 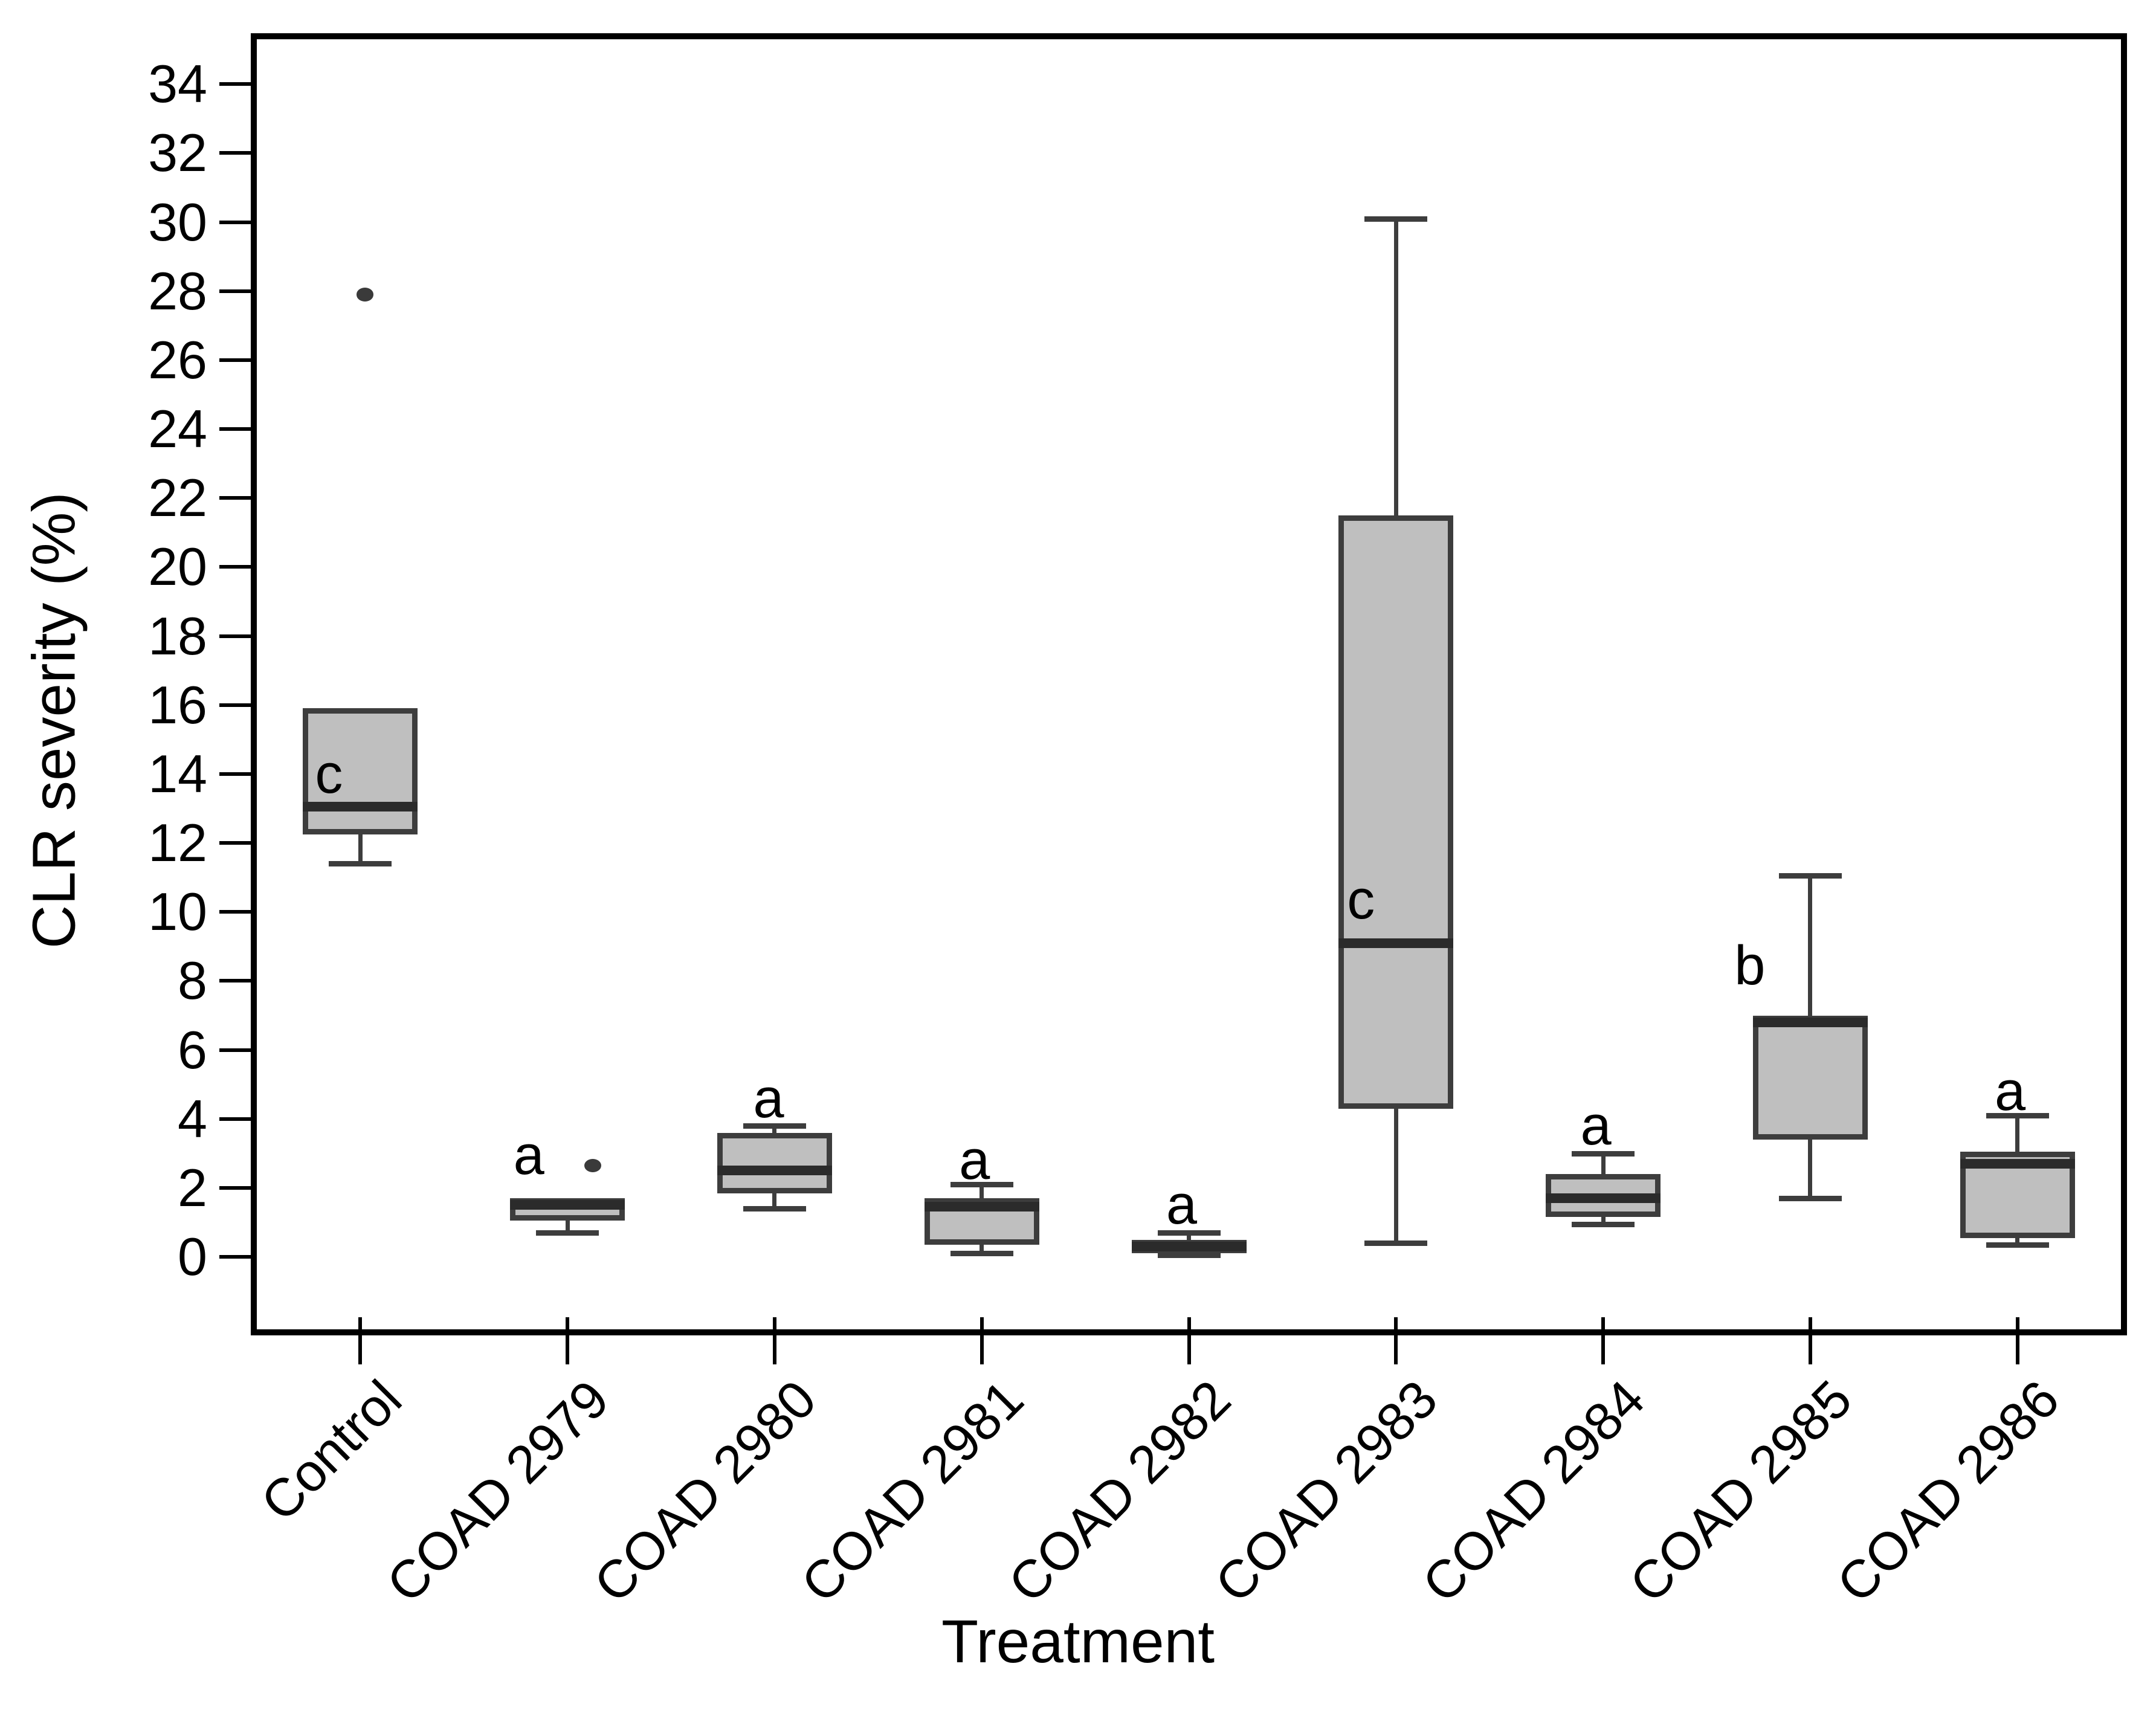 What do you see at coordinates (192, 1187) in the screenshot?
I see `y-tick-label: 2` at bounding box center [192, 1187].